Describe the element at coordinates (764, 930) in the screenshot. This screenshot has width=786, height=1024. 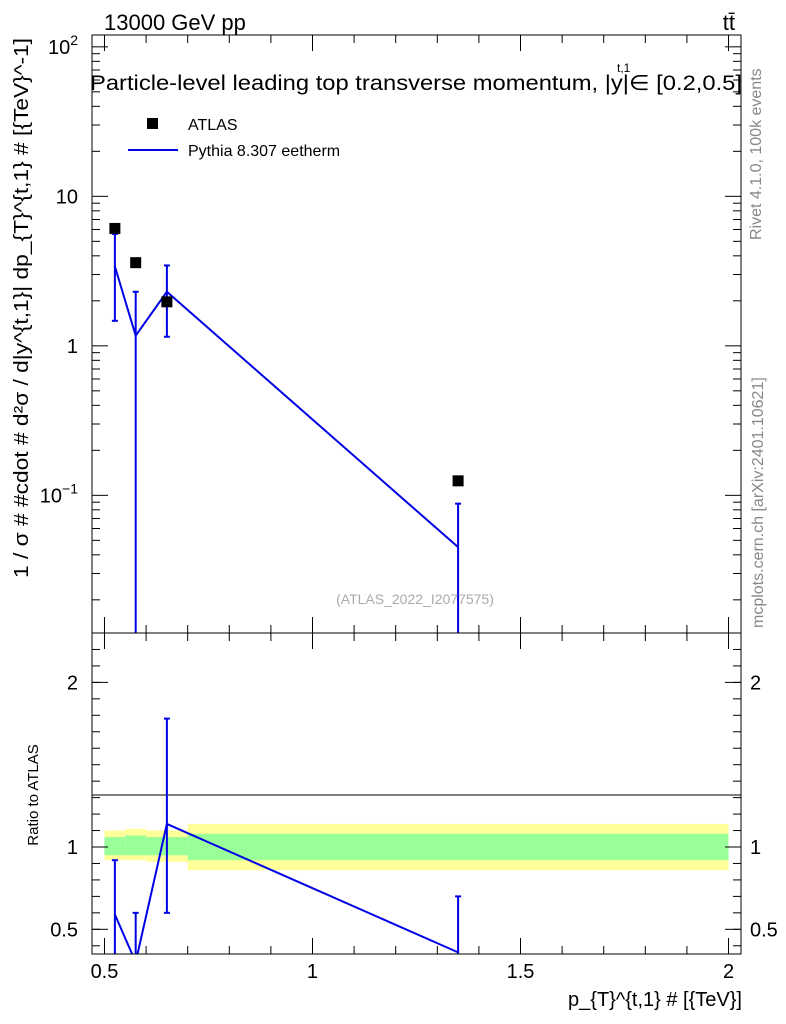
I see `ratio-y-tick-label-right: 0.5` at that location.